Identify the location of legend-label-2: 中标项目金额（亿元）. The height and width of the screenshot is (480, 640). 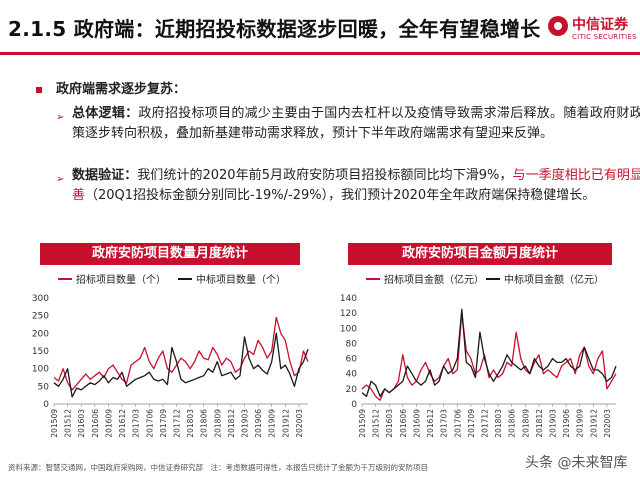
(554, 279).